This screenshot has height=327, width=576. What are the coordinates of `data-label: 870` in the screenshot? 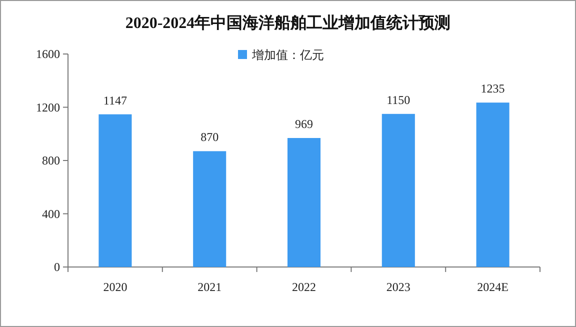 It's located at (209, 137).